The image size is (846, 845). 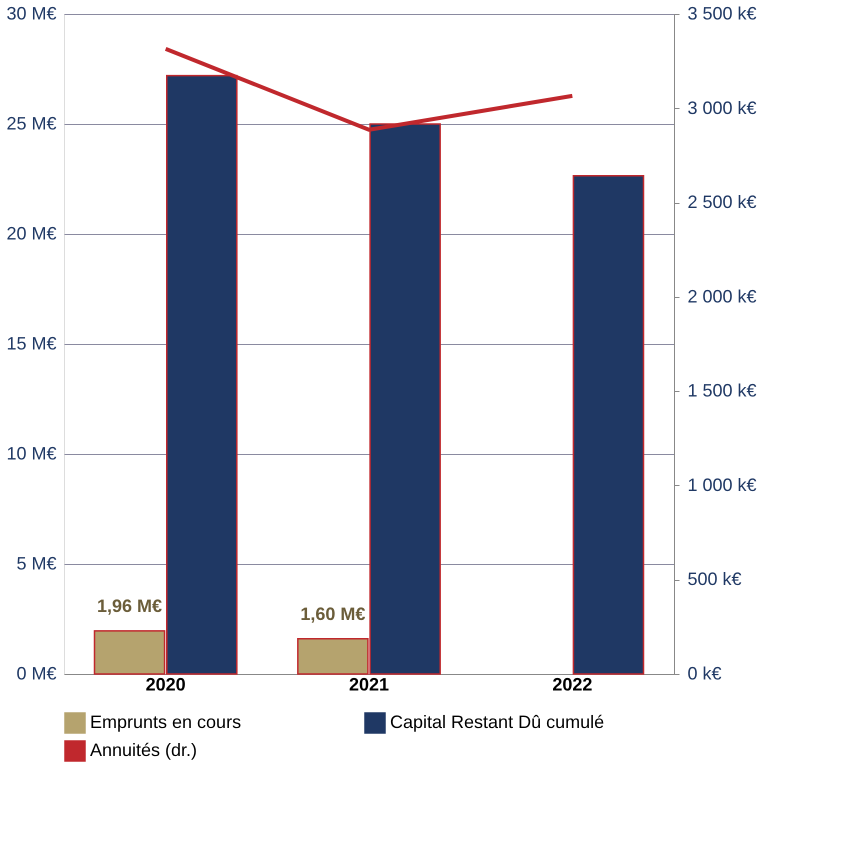 What do you see at coordinates (31, 454) in the screenshot?
I see `y-tick-label: 10 M€` at bounding box center [31, 454].